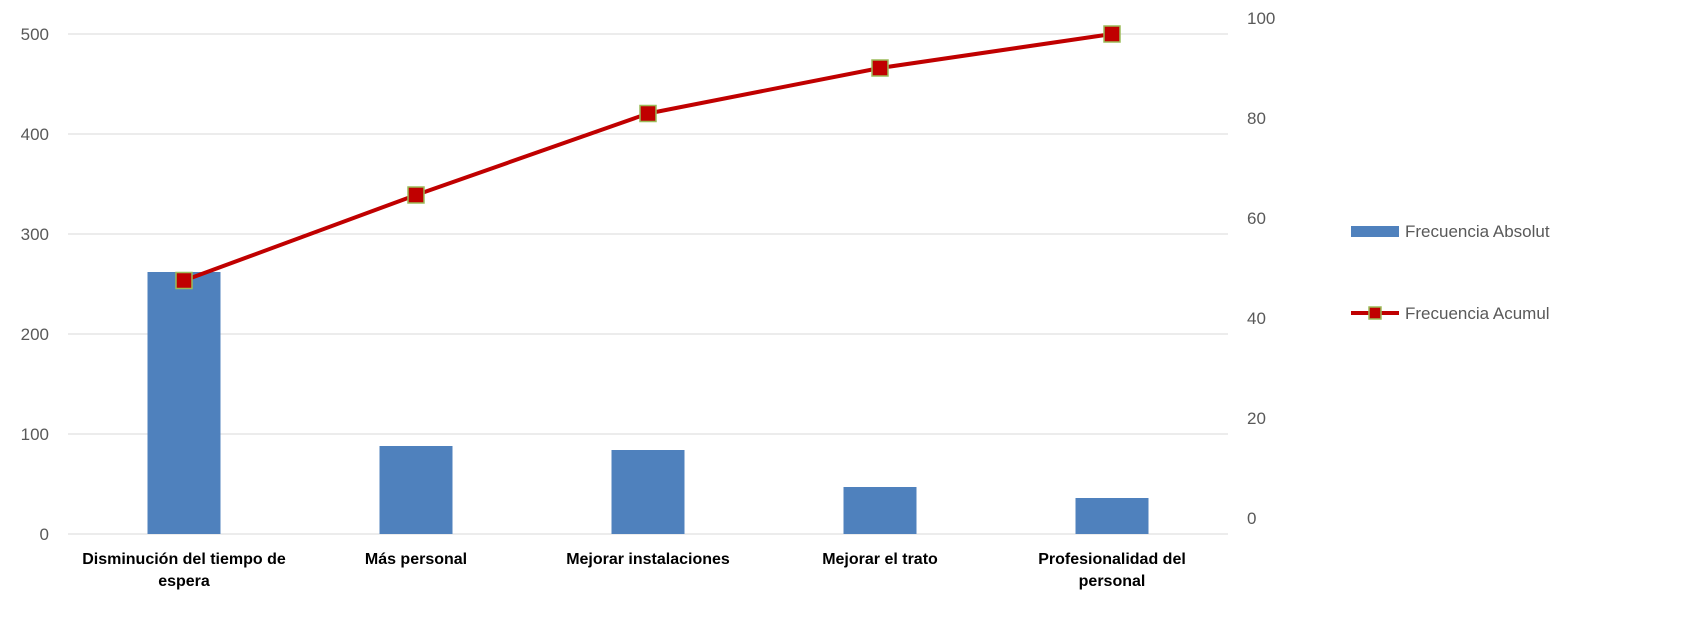 The image size is (1691, 642). What do you see at coordinates (1251, 518) in the screenshot?
I see `right-tick-label: 0` at bounding box center [1251, 518].